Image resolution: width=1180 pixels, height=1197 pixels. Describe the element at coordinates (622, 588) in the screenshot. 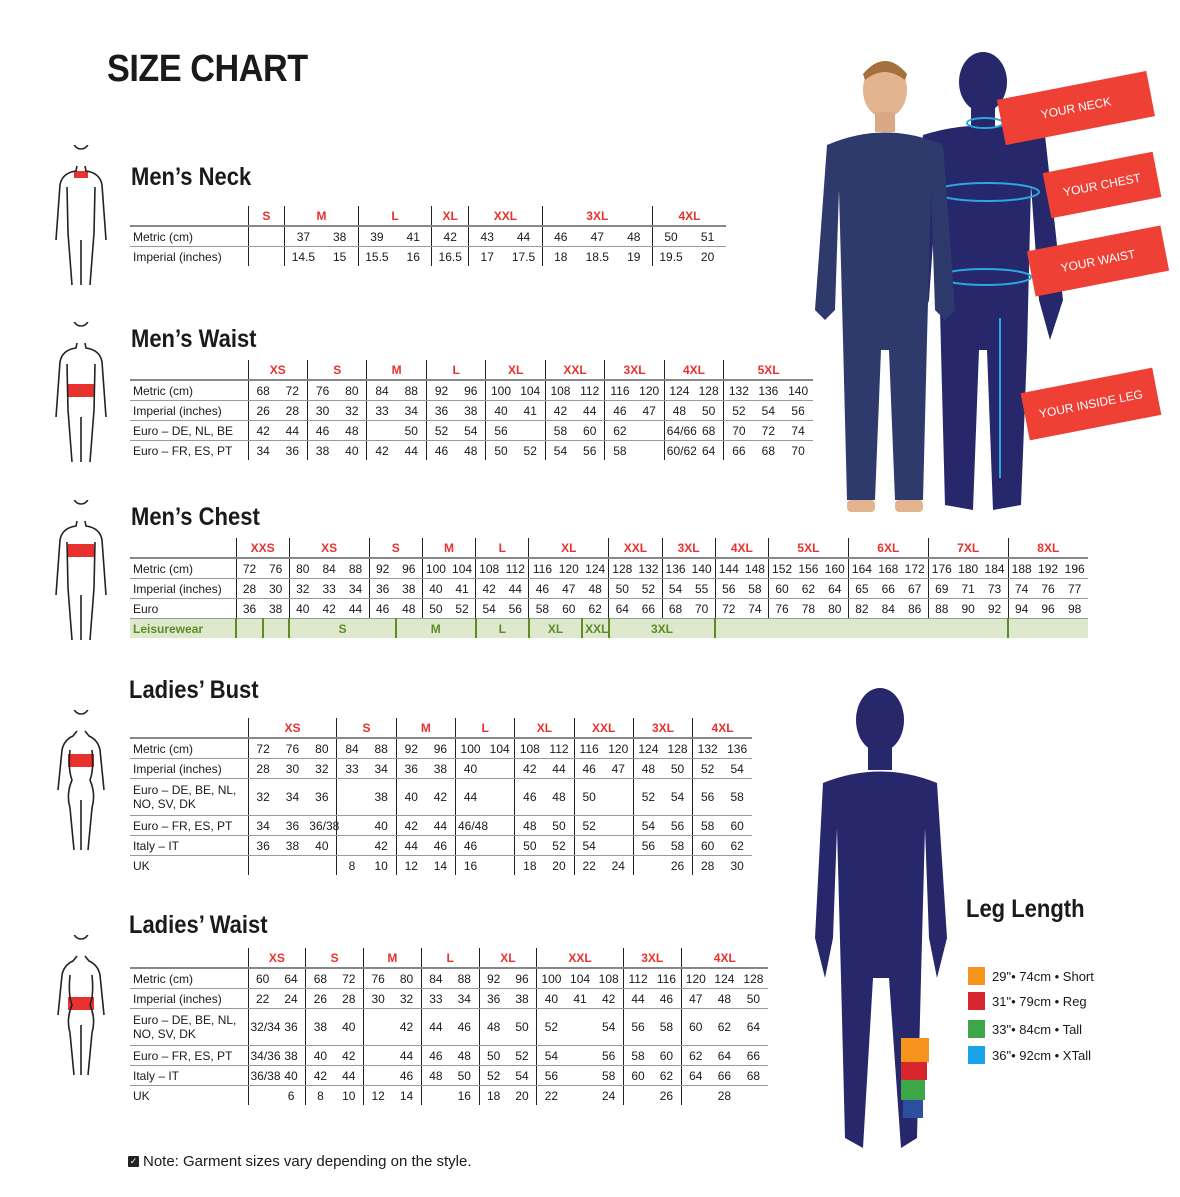

I see `size-value: 50` at that location.